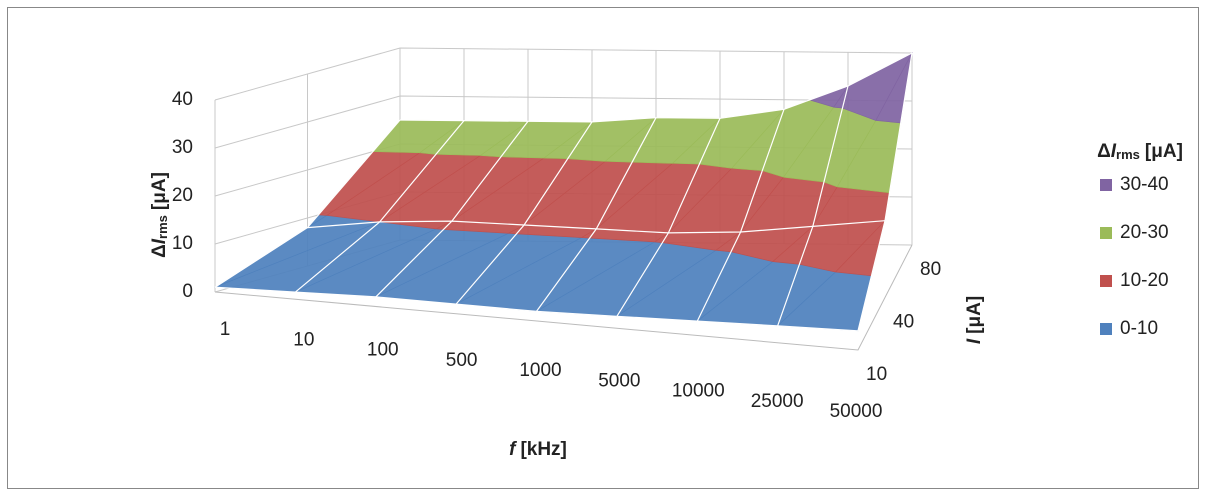 The height and width of the screenshot is (495, 1206). I want to click on legend-label: 20-30, so click(1144, 232).